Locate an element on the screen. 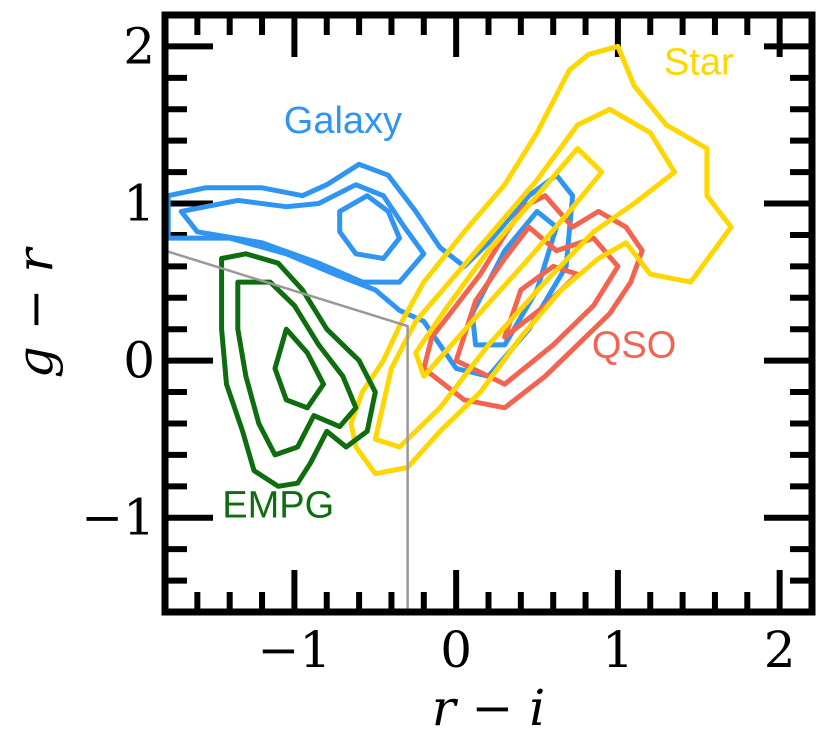  label-empg: EMPG is located at coordinates (278, 506).